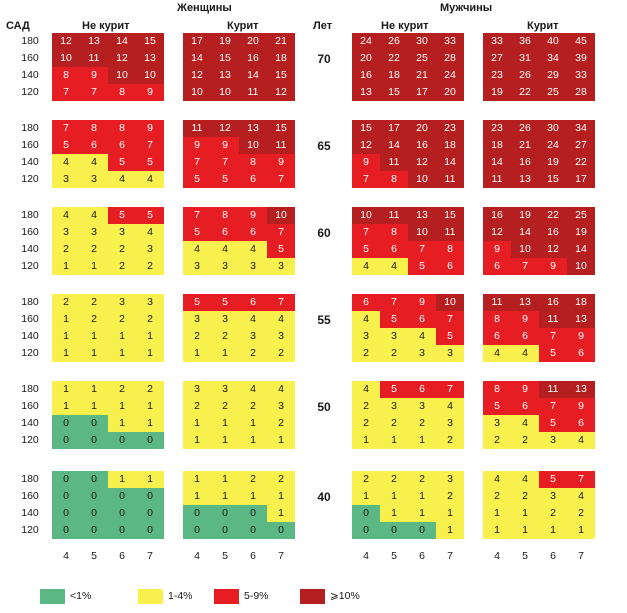 The image size is (627, 613). What do you see at coordinates (345, 596) in the screenshot?
I see `legend-label: ⩾10%` at bounding box center [345, 596].